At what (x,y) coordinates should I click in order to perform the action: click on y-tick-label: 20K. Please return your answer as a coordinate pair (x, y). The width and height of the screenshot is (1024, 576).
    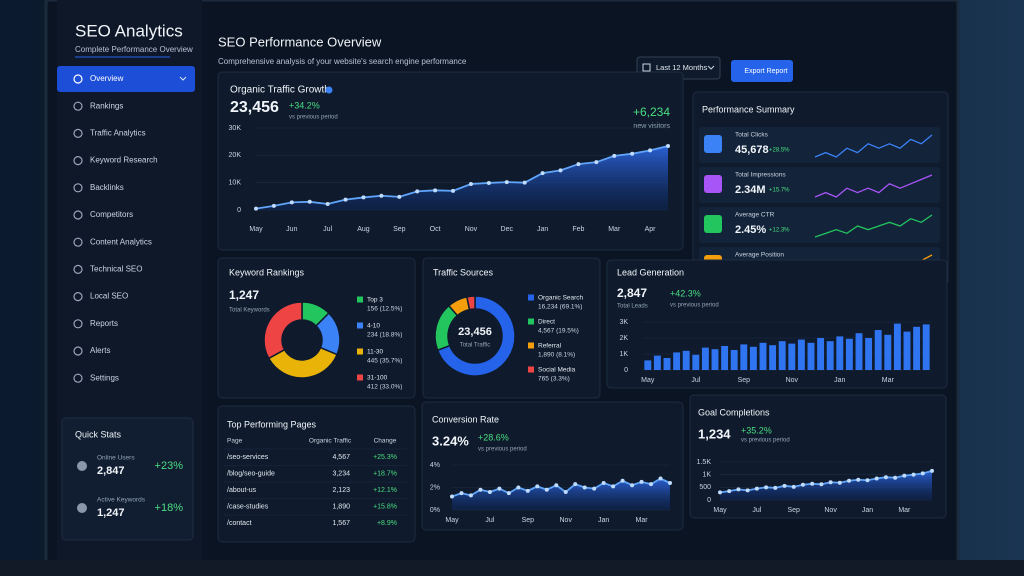
    Looking at the image, I should click on (235, 155).